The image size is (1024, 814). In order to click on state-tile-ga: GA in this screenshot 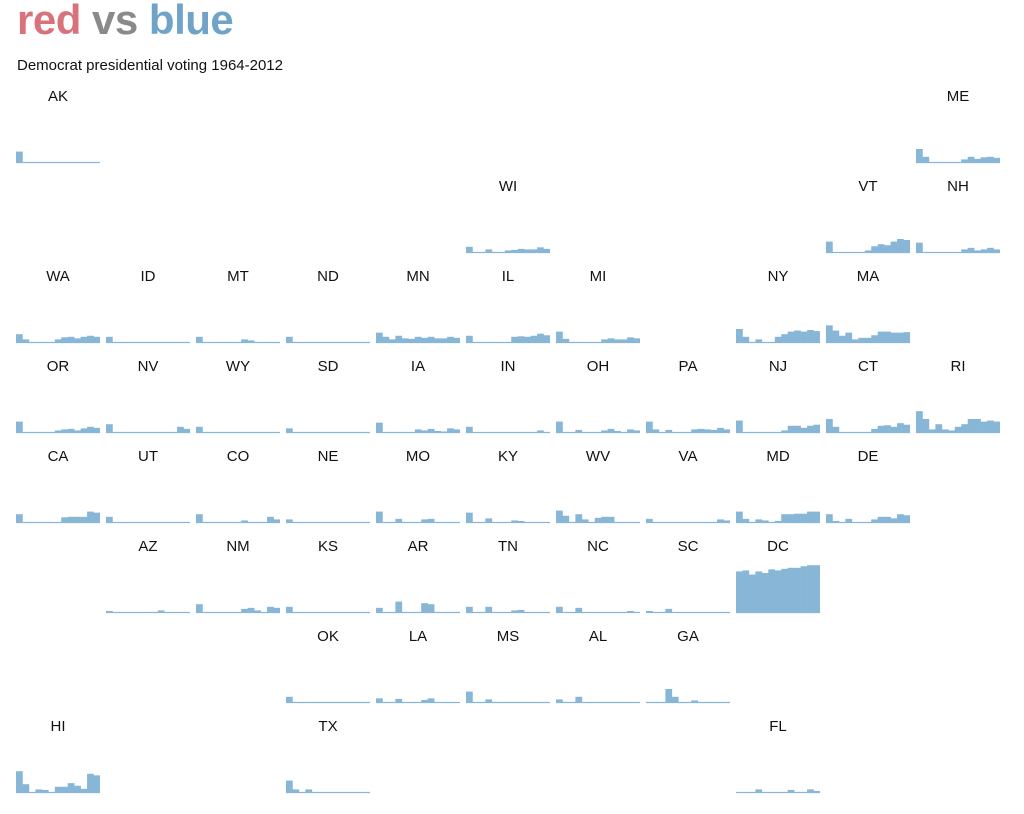, I will do `click(688, 667)`.